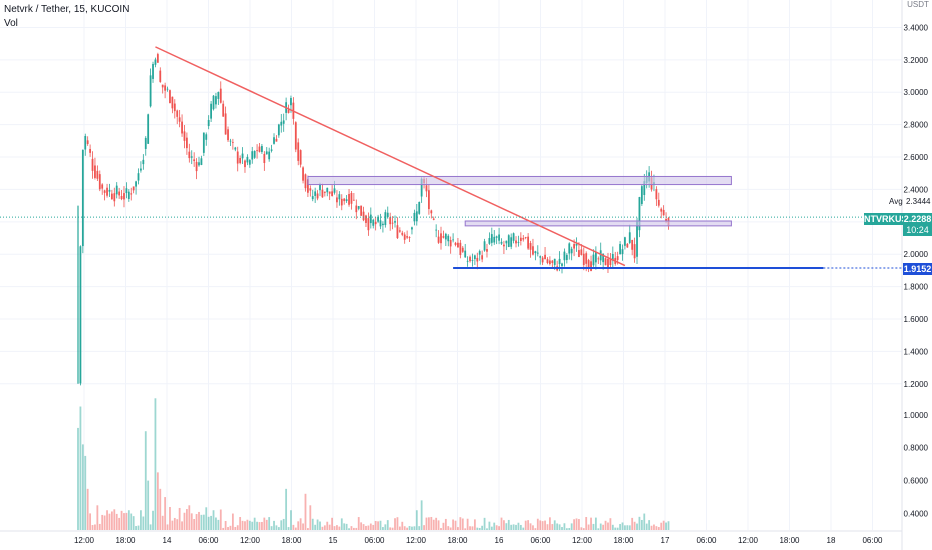 The height and width of the screenshot is (550, 932). What do you see at coordinates (916, 415) in the screenshot?
I see `volume-tick-label: 1.0000` at bounding box center [916, 415].